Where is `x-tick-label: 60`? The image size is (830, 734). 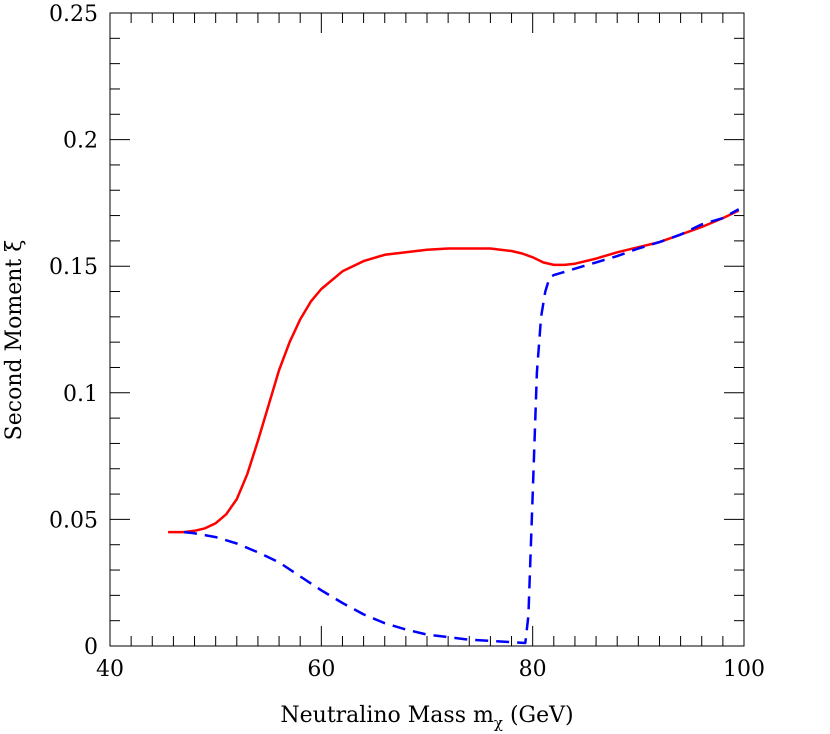
x-tick-label: 60 is located at coordinates (321, 669).